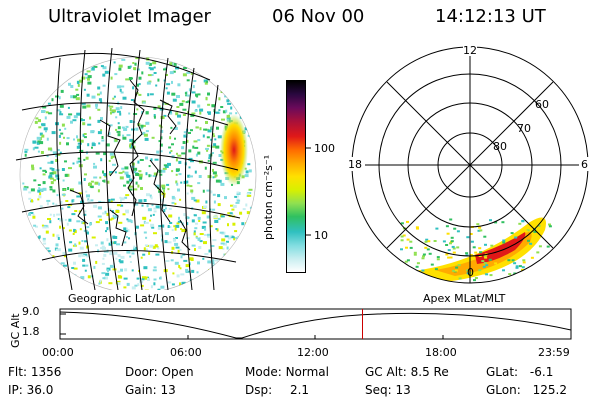 The height and width of the screenshot is (400, 600). What do you see at coordinates (277, 390) in the screenshot?
I see `dsp-info: Dsp: 2.1` at bounding box center [277, 390].